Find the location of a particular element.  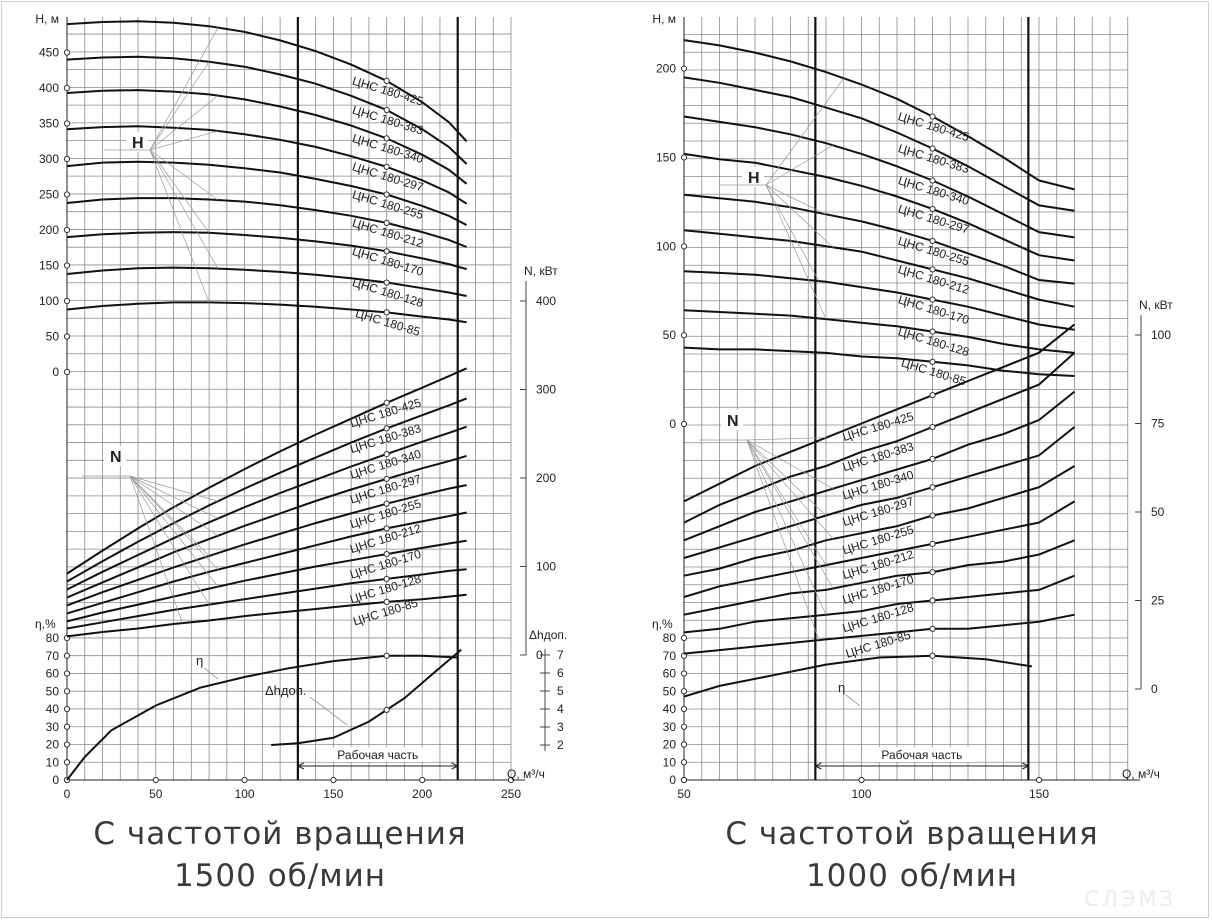

rpm1500-h-tick-label: 350 is located at coordinates (49, 124).